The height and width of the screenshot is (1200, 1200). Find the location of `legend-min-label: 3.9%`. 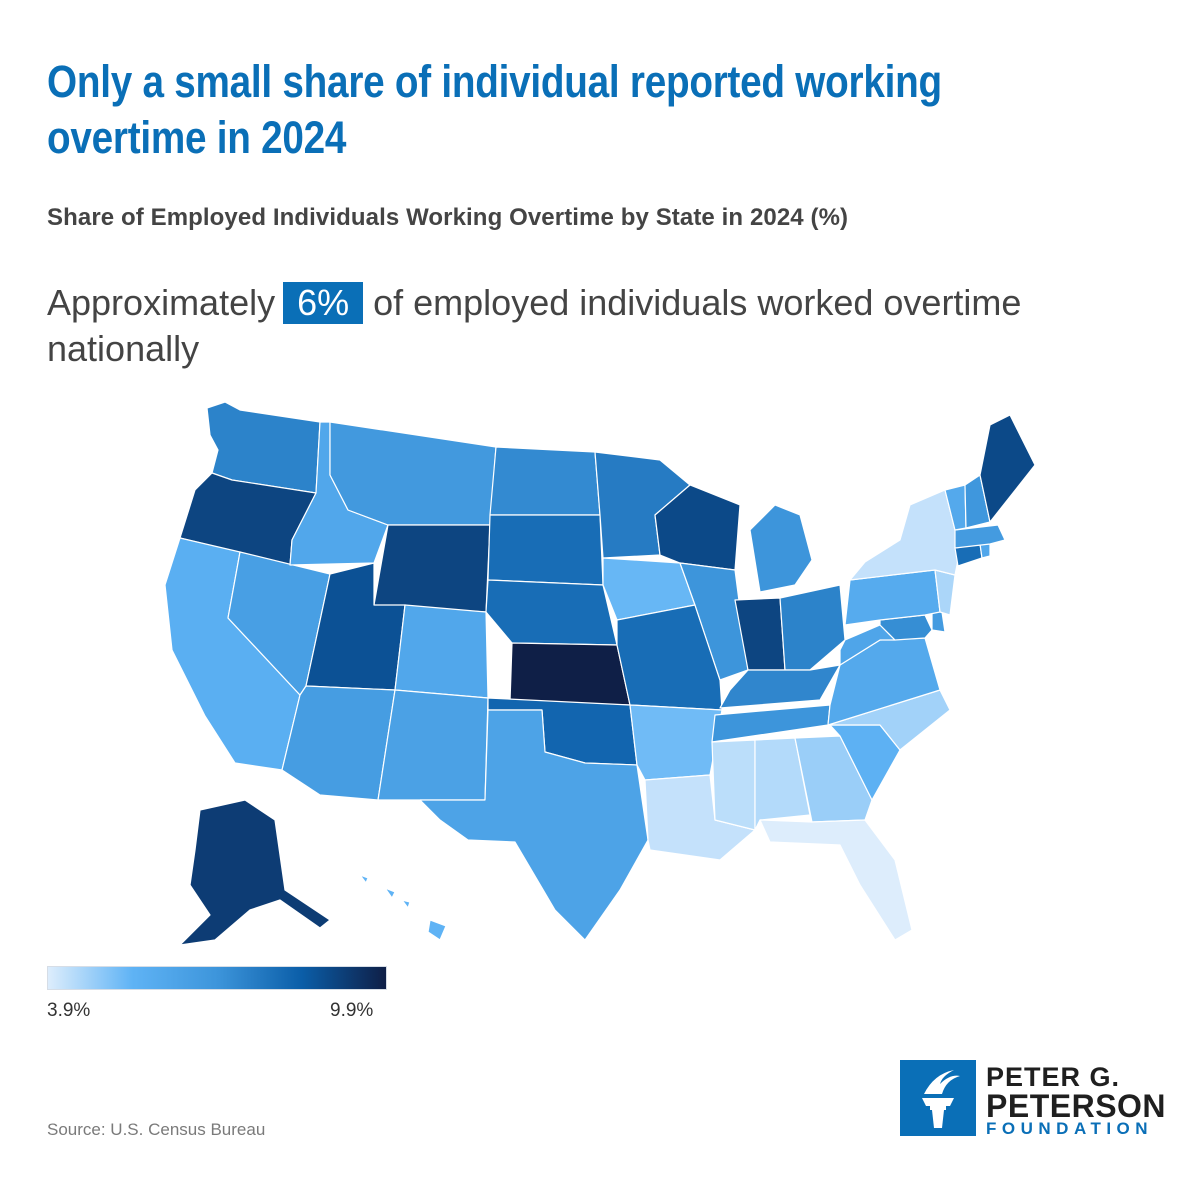

legend-min-label: 3.9% is located at coordinates (69, 1010).